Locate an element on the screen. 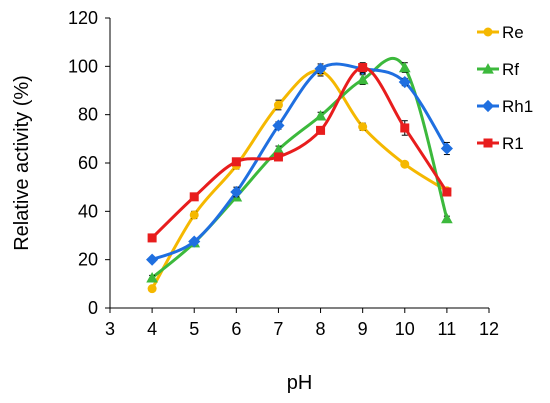 The image size is (550, 403). legend-item-re: Re is located at coordinates (500, 32).